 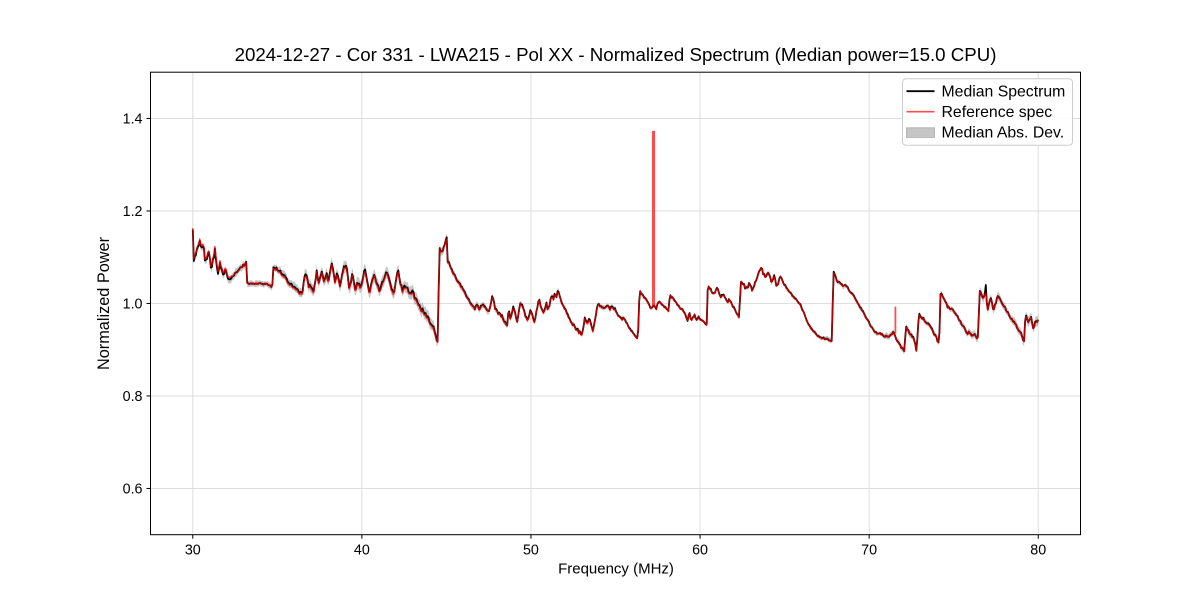 What do you see at coordinates (193, 551) in the screenshot?
I see `svg-text: 30` at bounding box center [193, 551].